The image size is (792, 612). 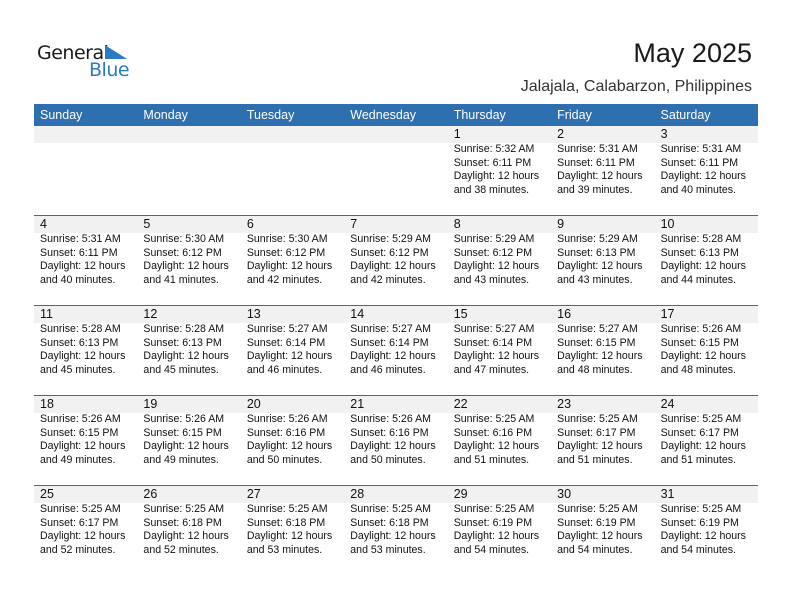 I want to click on daylight-minutes: and 41 minutes., so click(x=181, y=279).